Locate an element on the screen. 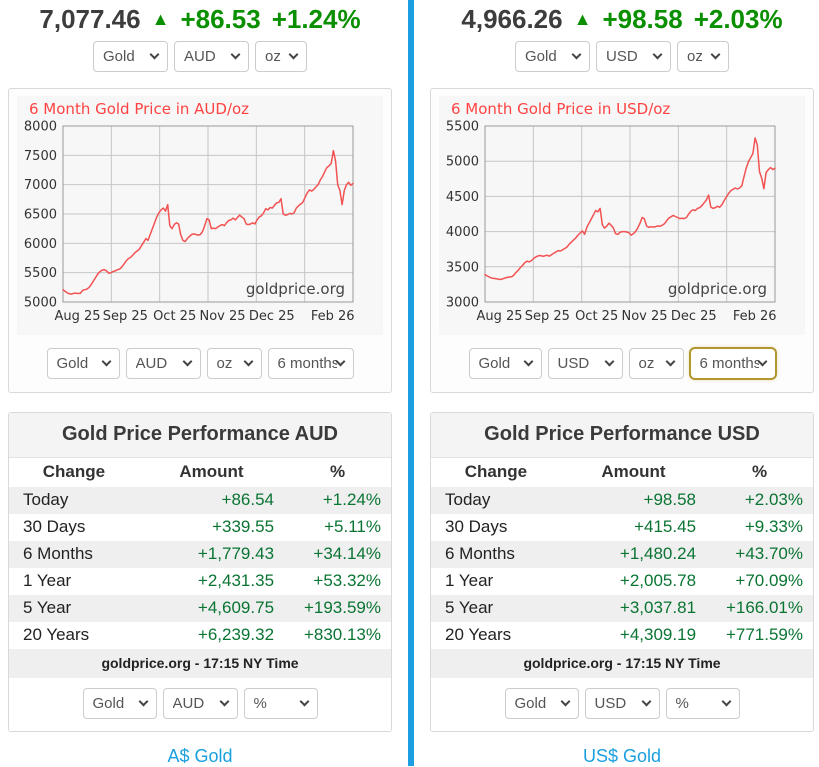  svg-text: 5000 is located at coordinates (462, 162).